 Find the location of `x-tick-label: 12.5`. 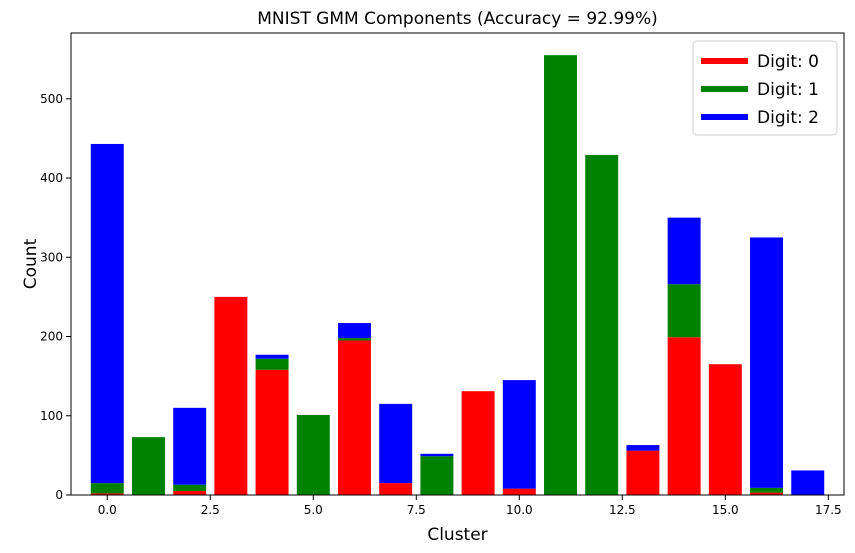

x-tick-label: 12.5 is located at coordinates (622, 510).